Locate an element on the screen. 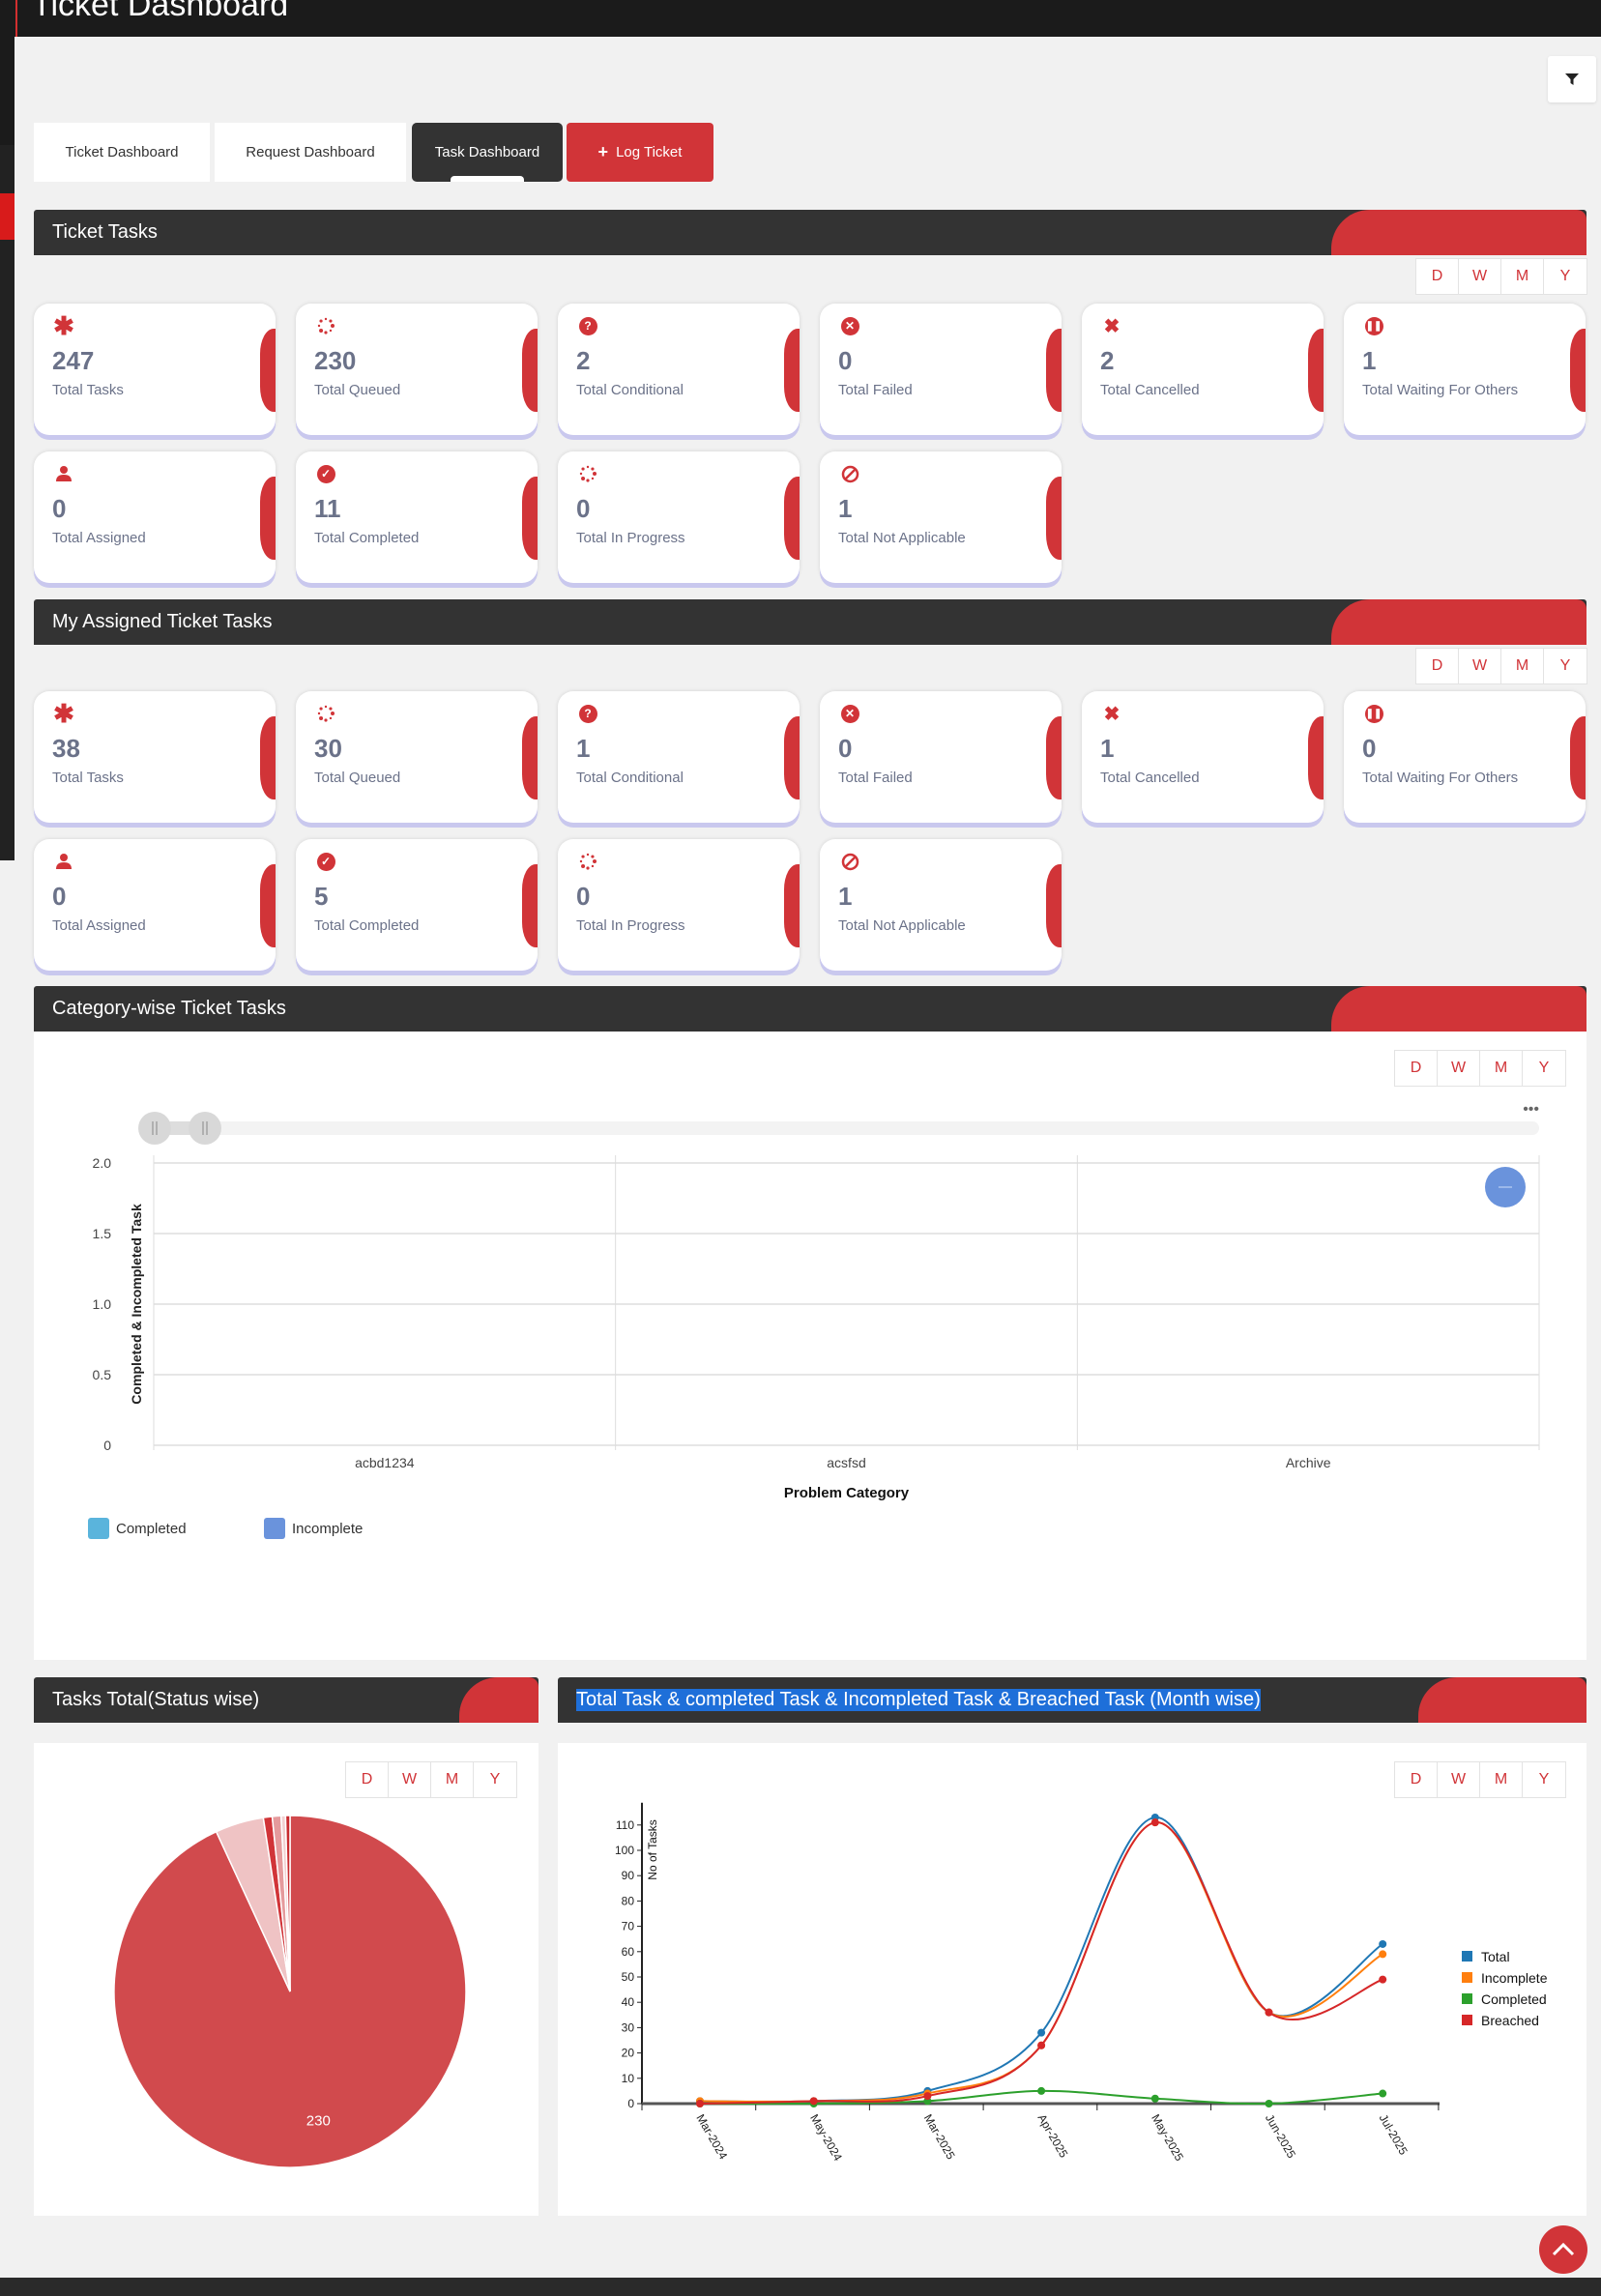  y-tick-label: 70 is located at coordinates (628, 1926).